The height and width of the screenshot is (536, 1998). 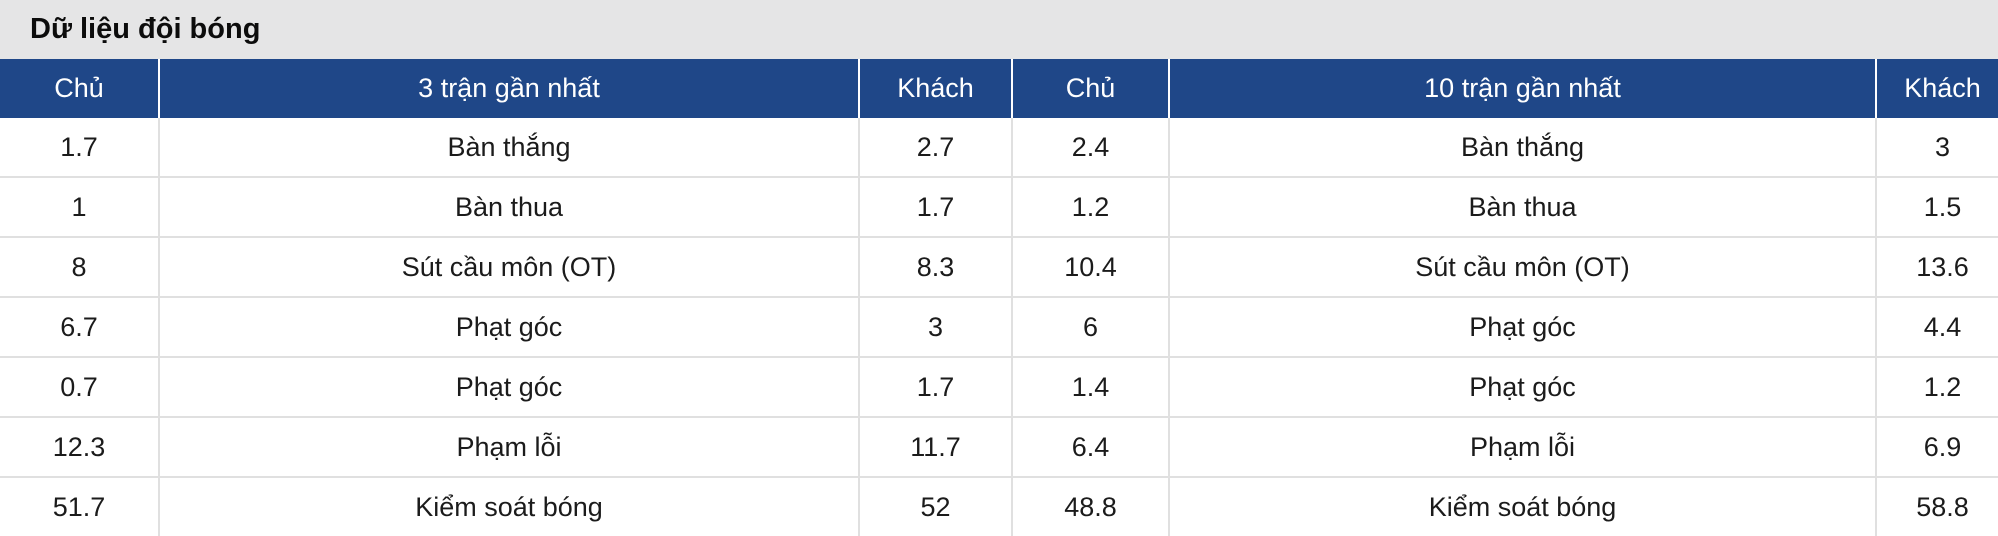 What do you see at coordinates (1936, 88) in the screenshot?
I see `header-away-last10: Khách` at bounding box center [1936, 88].